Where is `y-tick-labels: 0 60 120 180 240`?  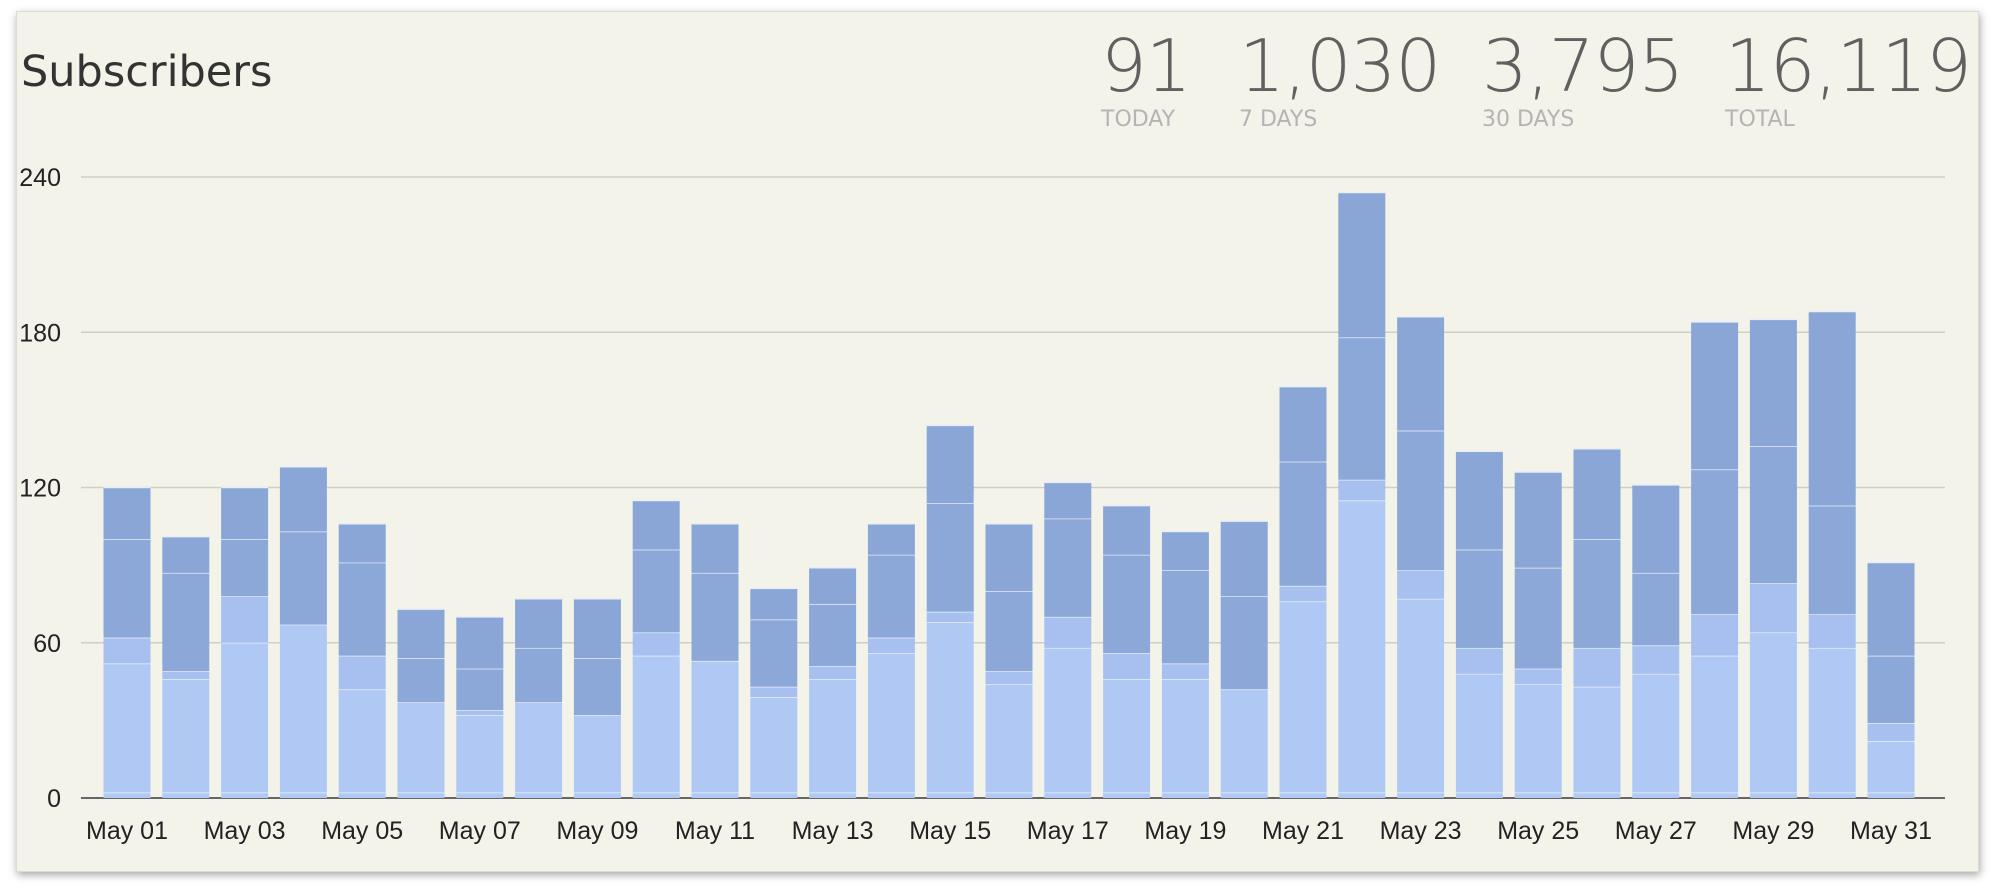 y-tick-labels: 0 60 120 180 240 is located at coordinates (40, 488).